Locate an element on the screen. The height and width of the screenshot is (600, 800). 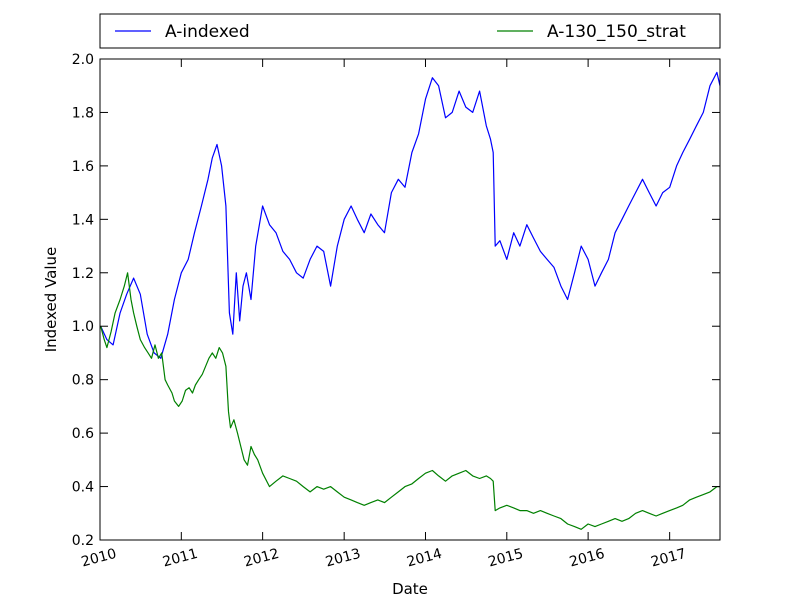
x-tick-label: 2014 is located at coordinates (424, 558).